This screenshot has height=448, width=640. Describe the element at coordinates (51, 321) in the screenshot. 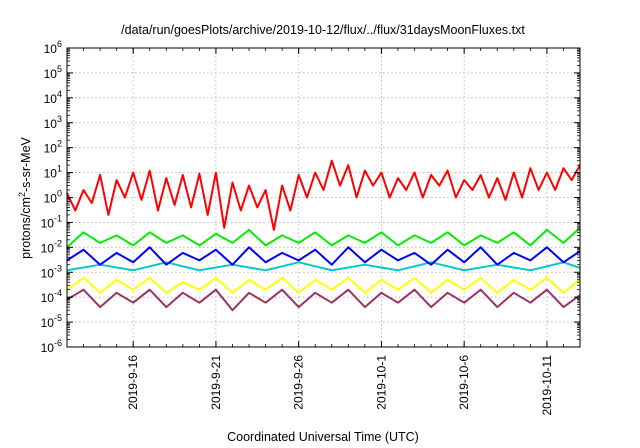

I see `y-tick-label: 10⁻⁵` at that location.